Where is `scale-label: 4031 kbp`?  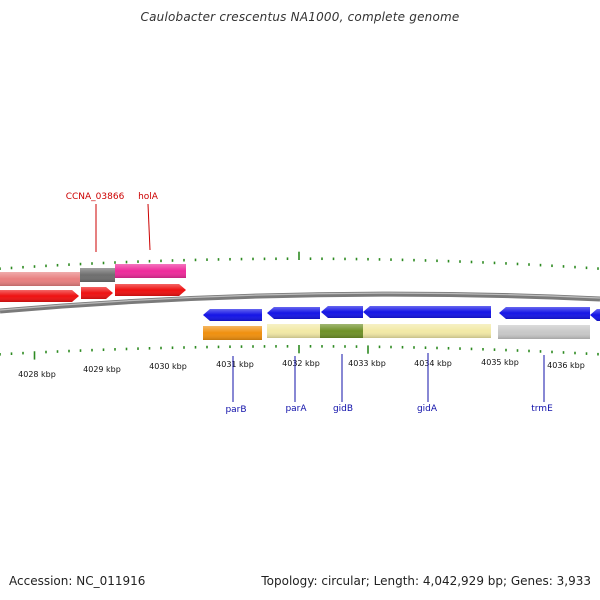
scale-label: 4031 kbp is located at coordinates (235, 364).